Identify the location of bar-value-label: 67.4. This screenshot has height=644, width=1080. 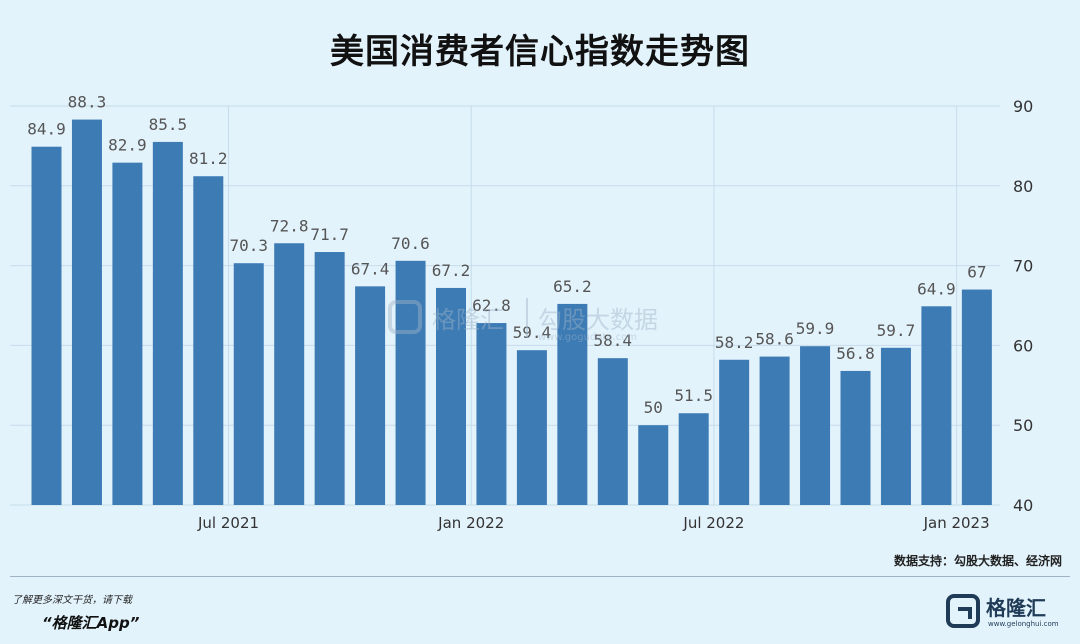
(370, 268).